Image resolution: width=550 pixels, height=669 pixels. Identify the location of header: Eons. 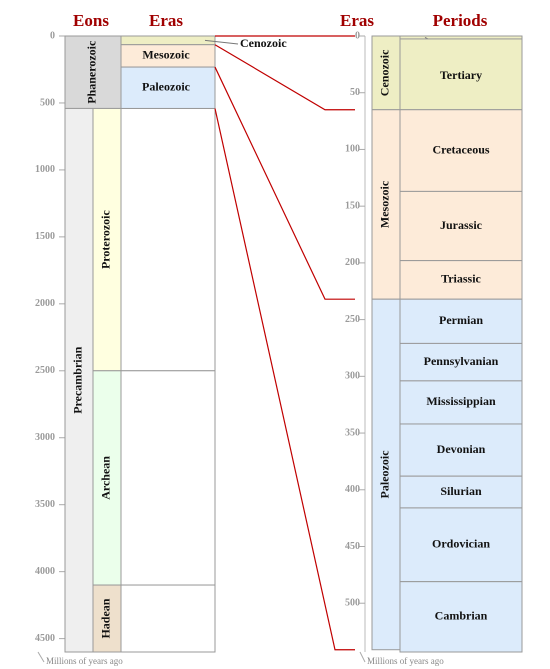
(91, 20).